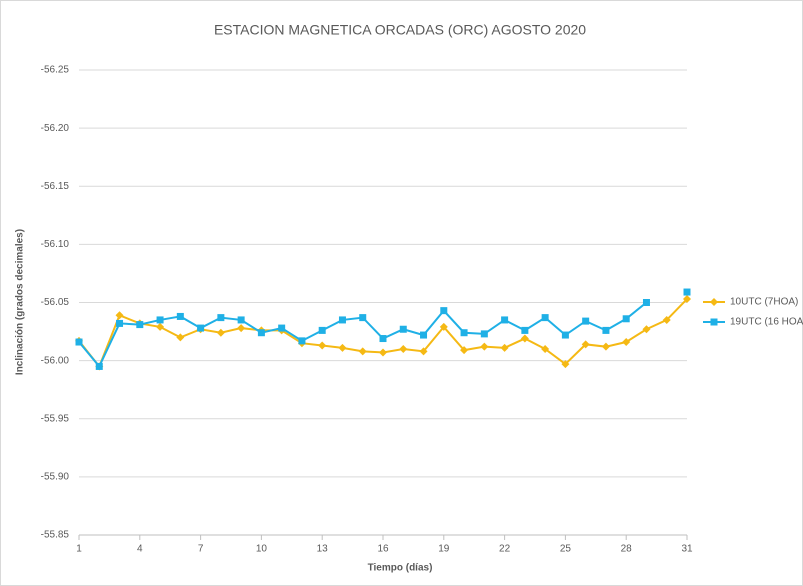 Image resolution: width=803 pixels, height=586 pixels. Describe the element at coordinates (566, 549) in the screenshot. I see `x-tick-label: 25` at that location.